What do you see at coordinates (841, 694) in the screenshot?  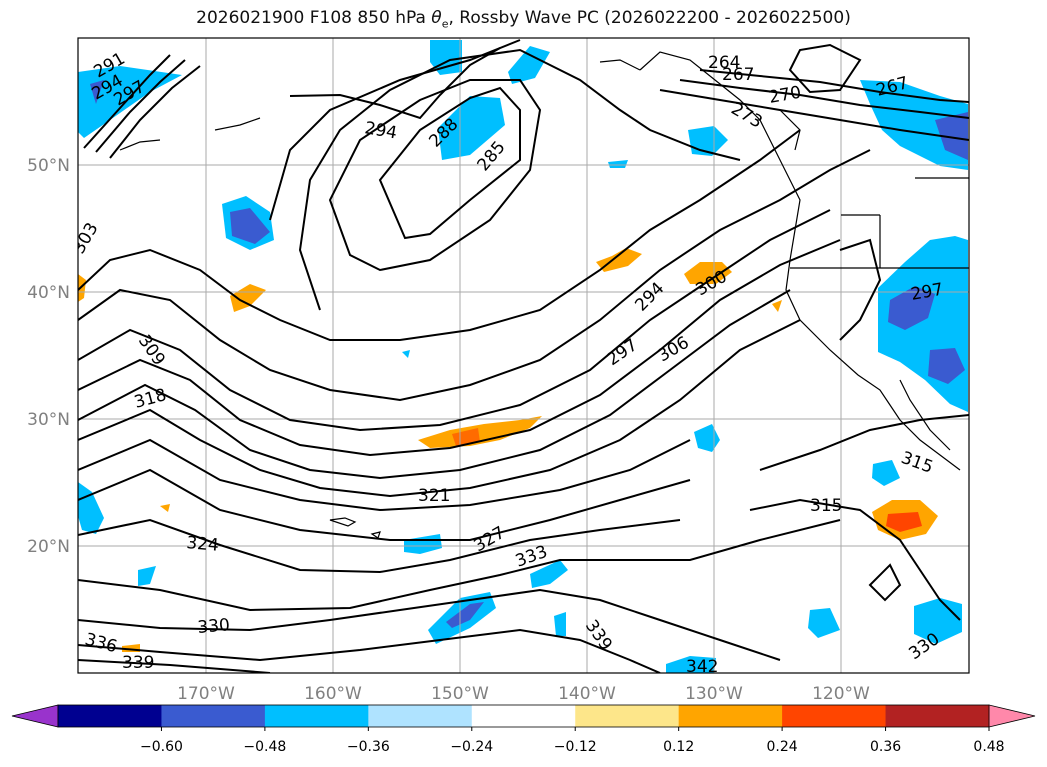 I see `lon-tick-label: 120°W` at bounding box center [841, 694].